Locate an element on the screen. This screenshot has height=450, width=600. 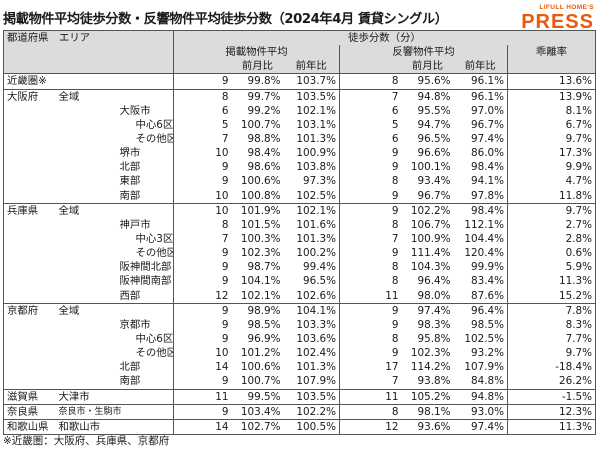
cell-divergence: 7.8% is located at coordinates (551, 310).